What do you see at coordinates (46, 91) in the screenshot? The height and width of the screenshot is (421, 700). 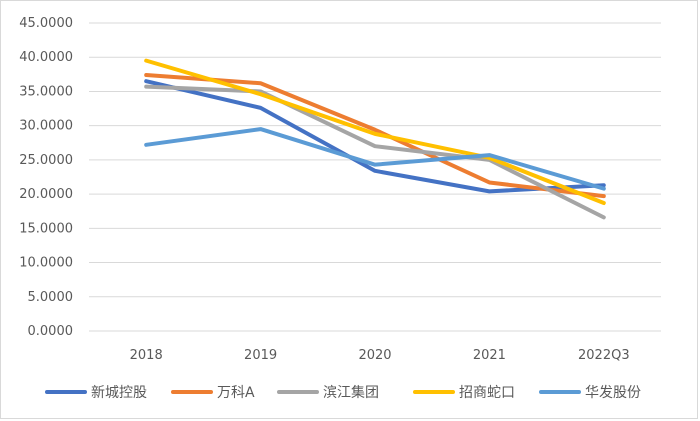 I see `y-tick-label: 35.0000` at bounding box center [46, 91].